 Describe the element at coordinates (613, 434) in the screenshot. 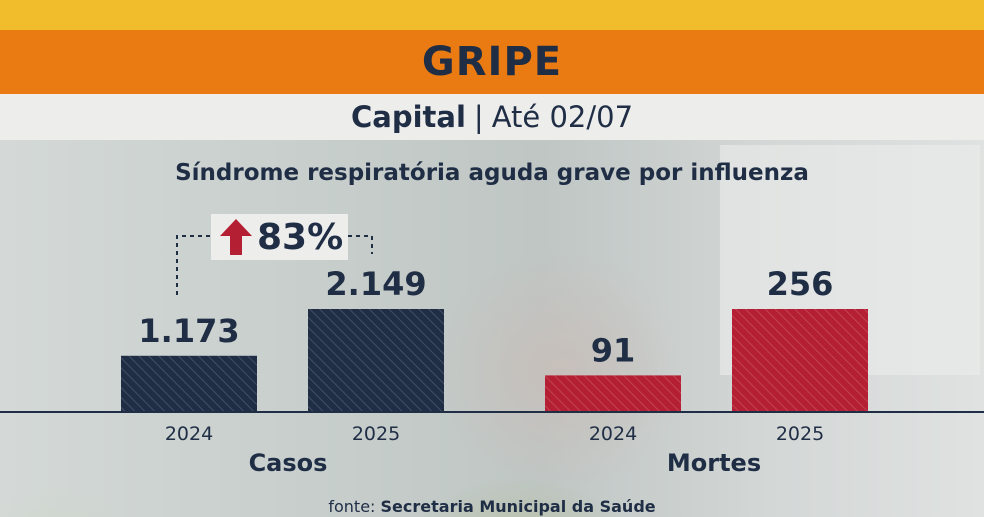

I see `year-label-mortes-2024: 2024` at that location.